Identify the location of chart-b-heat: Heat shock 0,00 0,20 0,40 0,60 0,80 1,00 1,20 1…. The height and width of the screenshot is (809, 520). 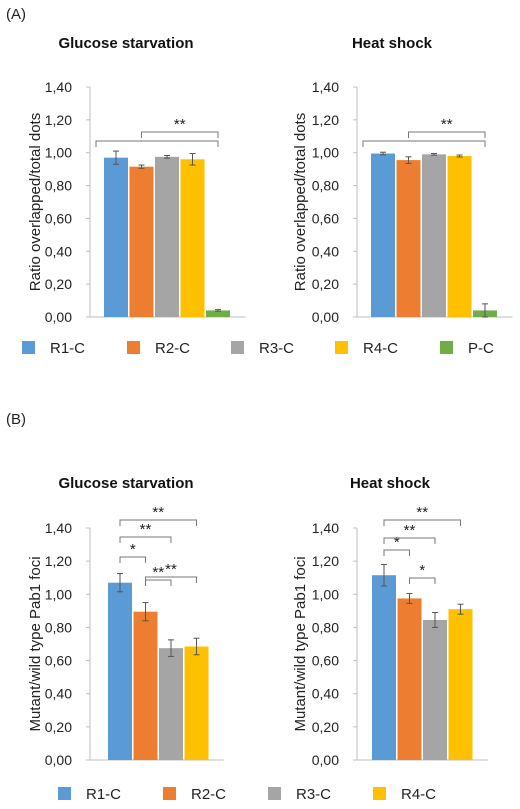
(390, 621).